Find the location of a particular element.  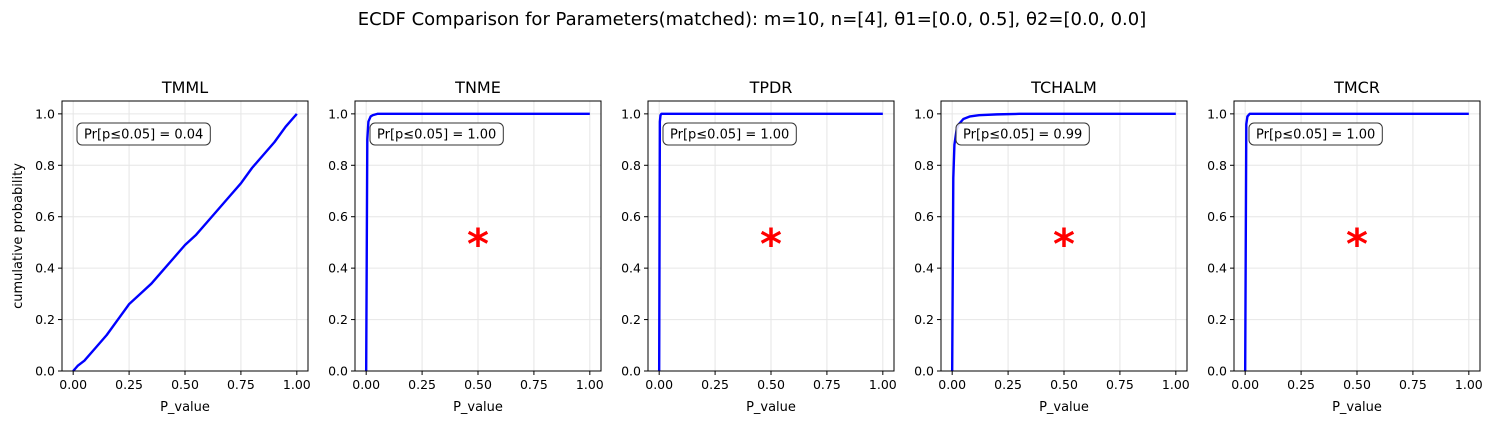

panel-title: TCHALM is located at coordinates (1063, 87).